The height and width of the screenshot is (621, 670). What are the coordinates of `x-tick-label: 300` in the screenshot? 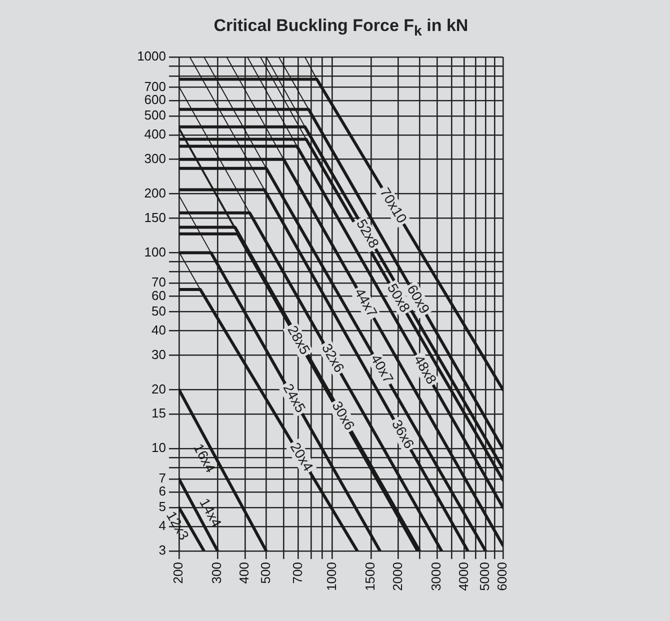 It's located at (216, 573).